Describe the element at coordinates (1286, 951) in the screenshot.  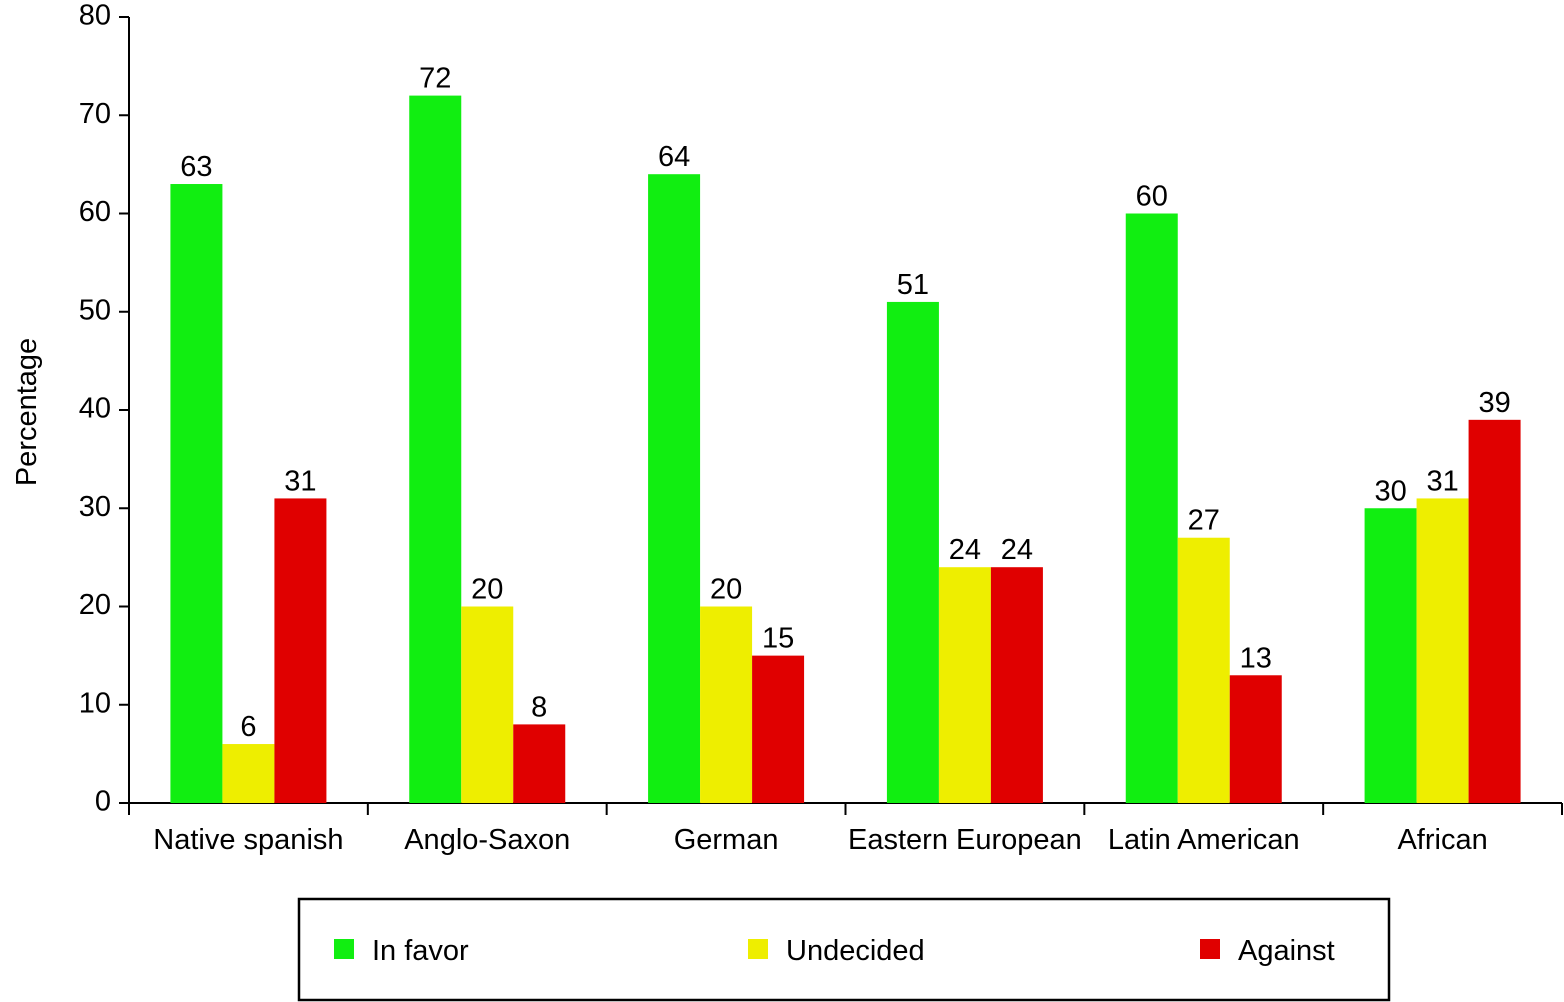
I see `legend-label: Against` at that location.